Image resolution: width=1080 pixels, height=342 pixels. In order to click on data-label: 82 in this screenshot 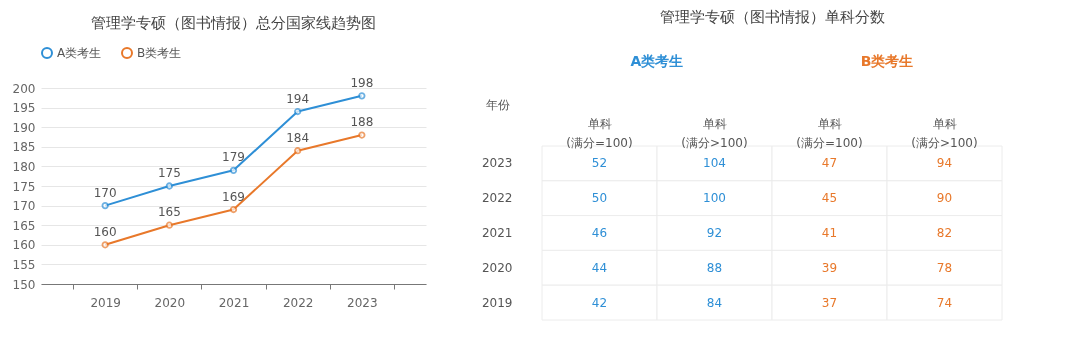, I will do `click(944, 233)`.